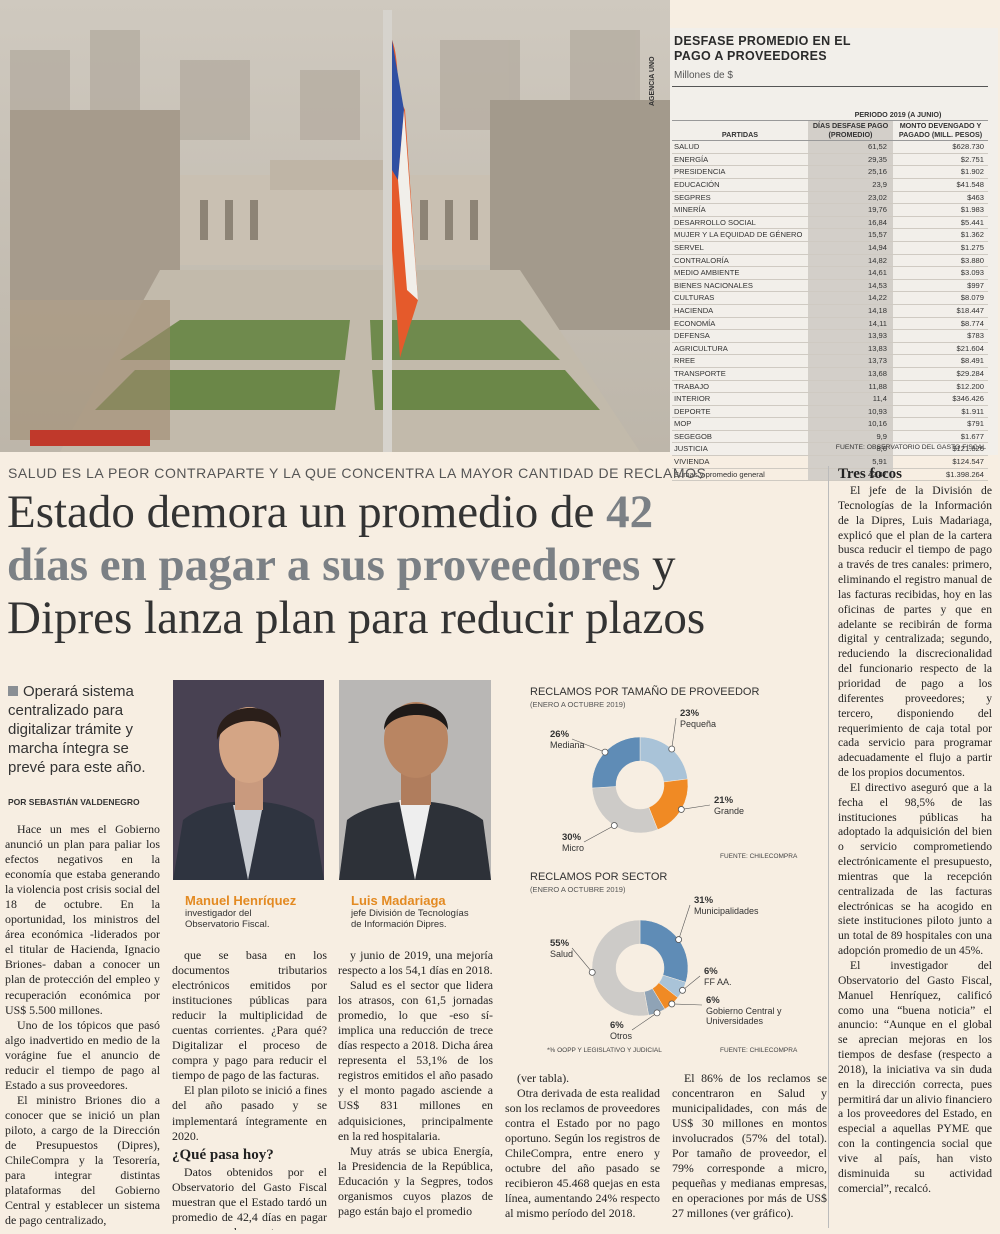 The height and width of the screenshot is (1234, 1000). I want to click on table-cell: $124.547, so click(940, 462).